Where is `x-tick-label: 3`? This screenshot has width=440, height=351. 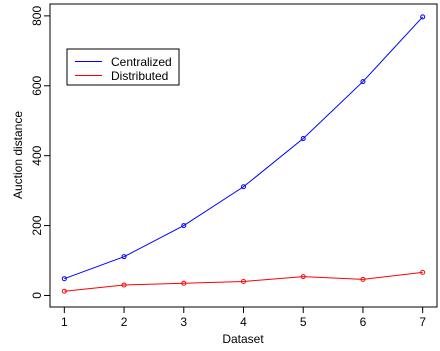
x-tick-label: 3 is located at coordinates (183, 322).